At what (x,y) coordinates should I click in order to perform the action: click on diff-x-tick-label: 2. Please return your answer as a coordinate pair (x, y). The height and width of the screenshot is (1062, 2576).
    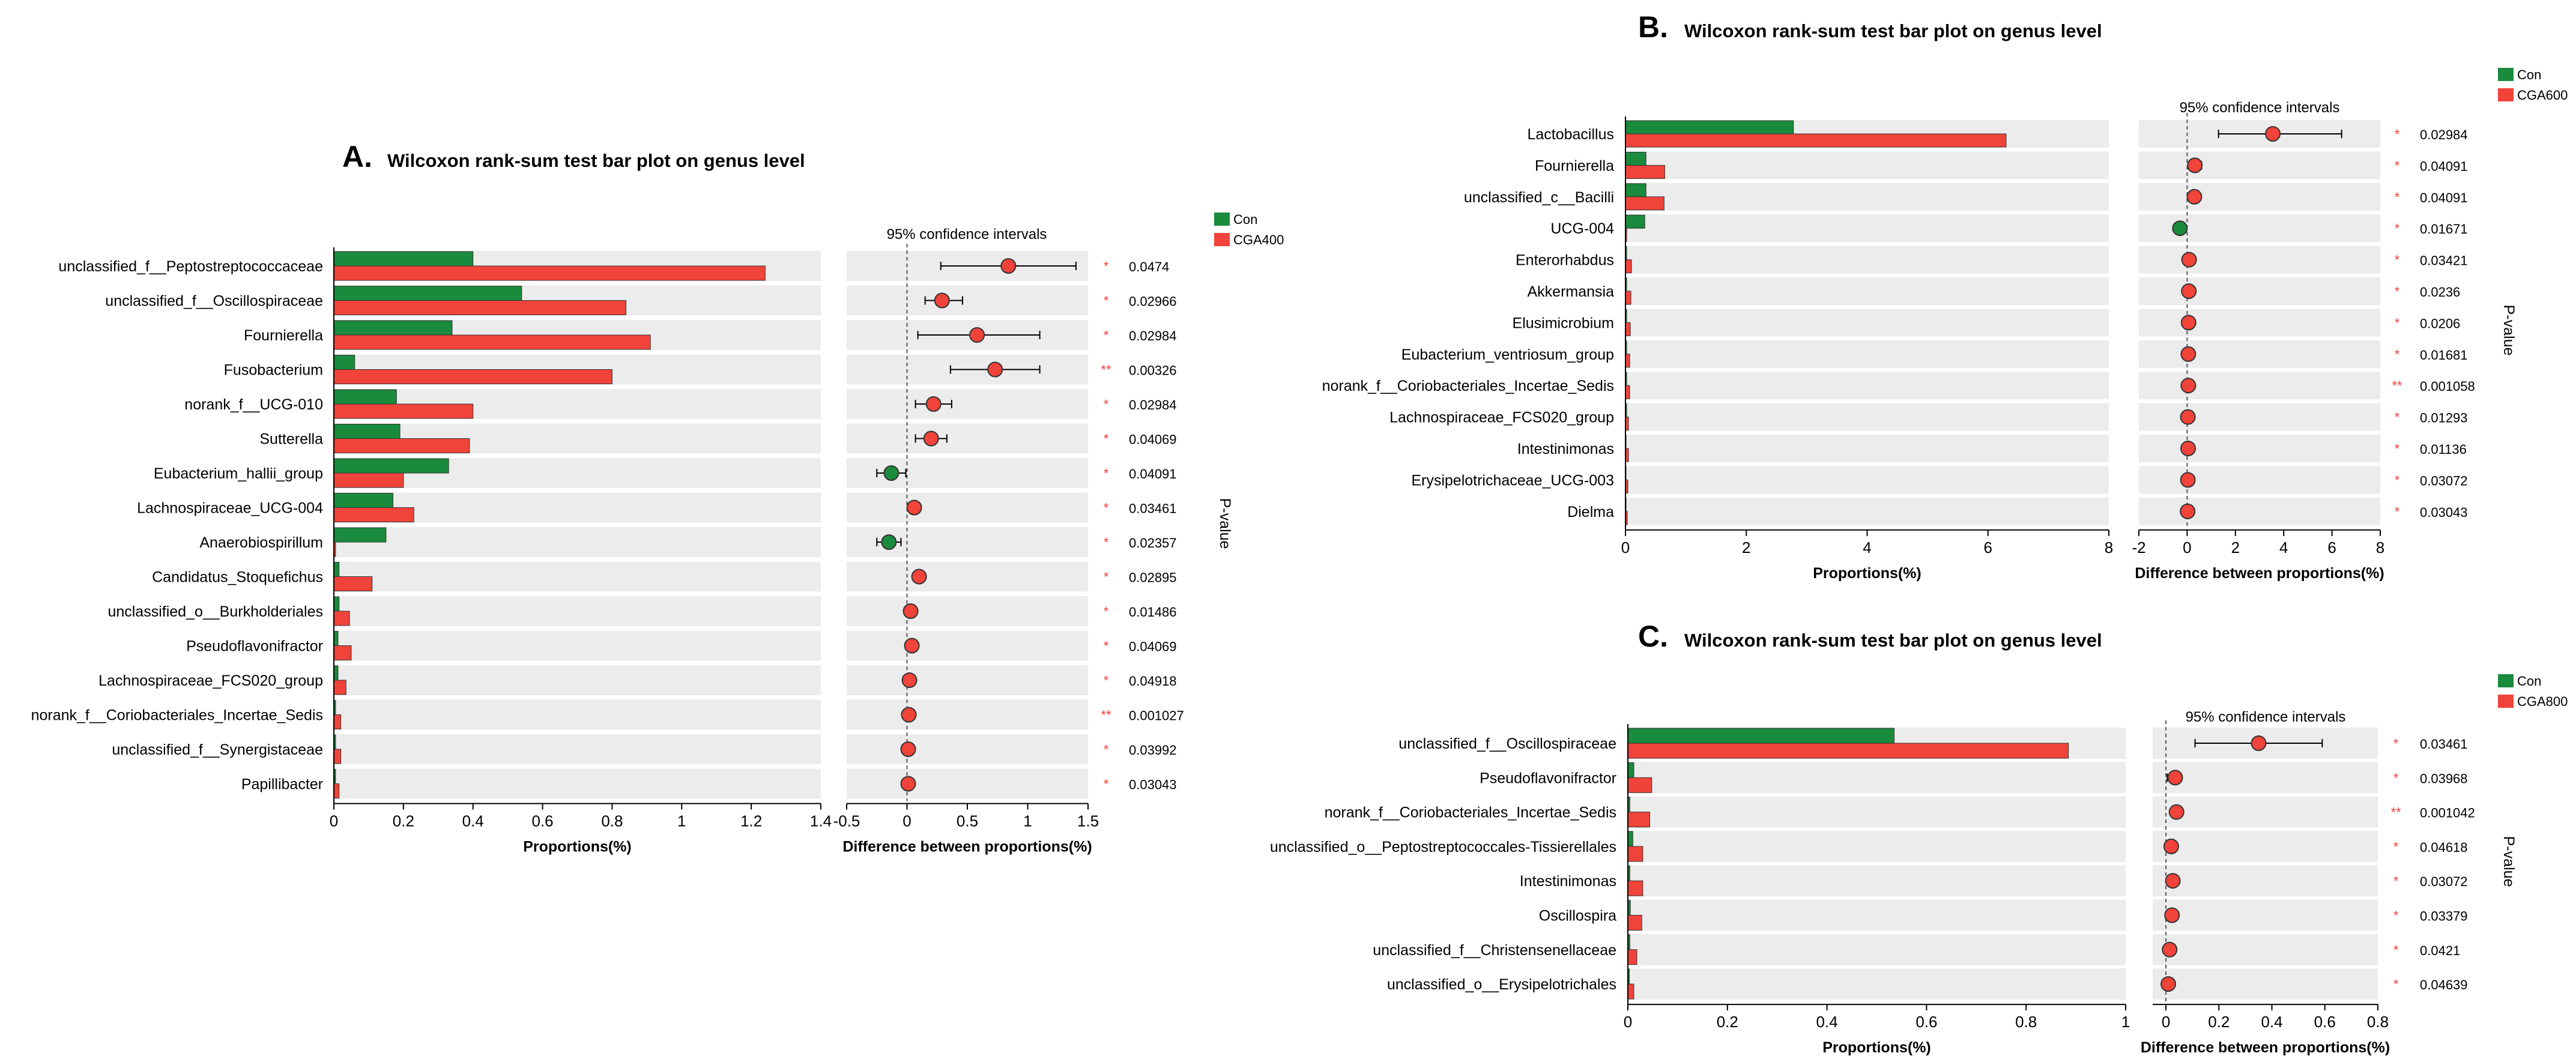
    Looking at the image, I should click on (2235, 548).